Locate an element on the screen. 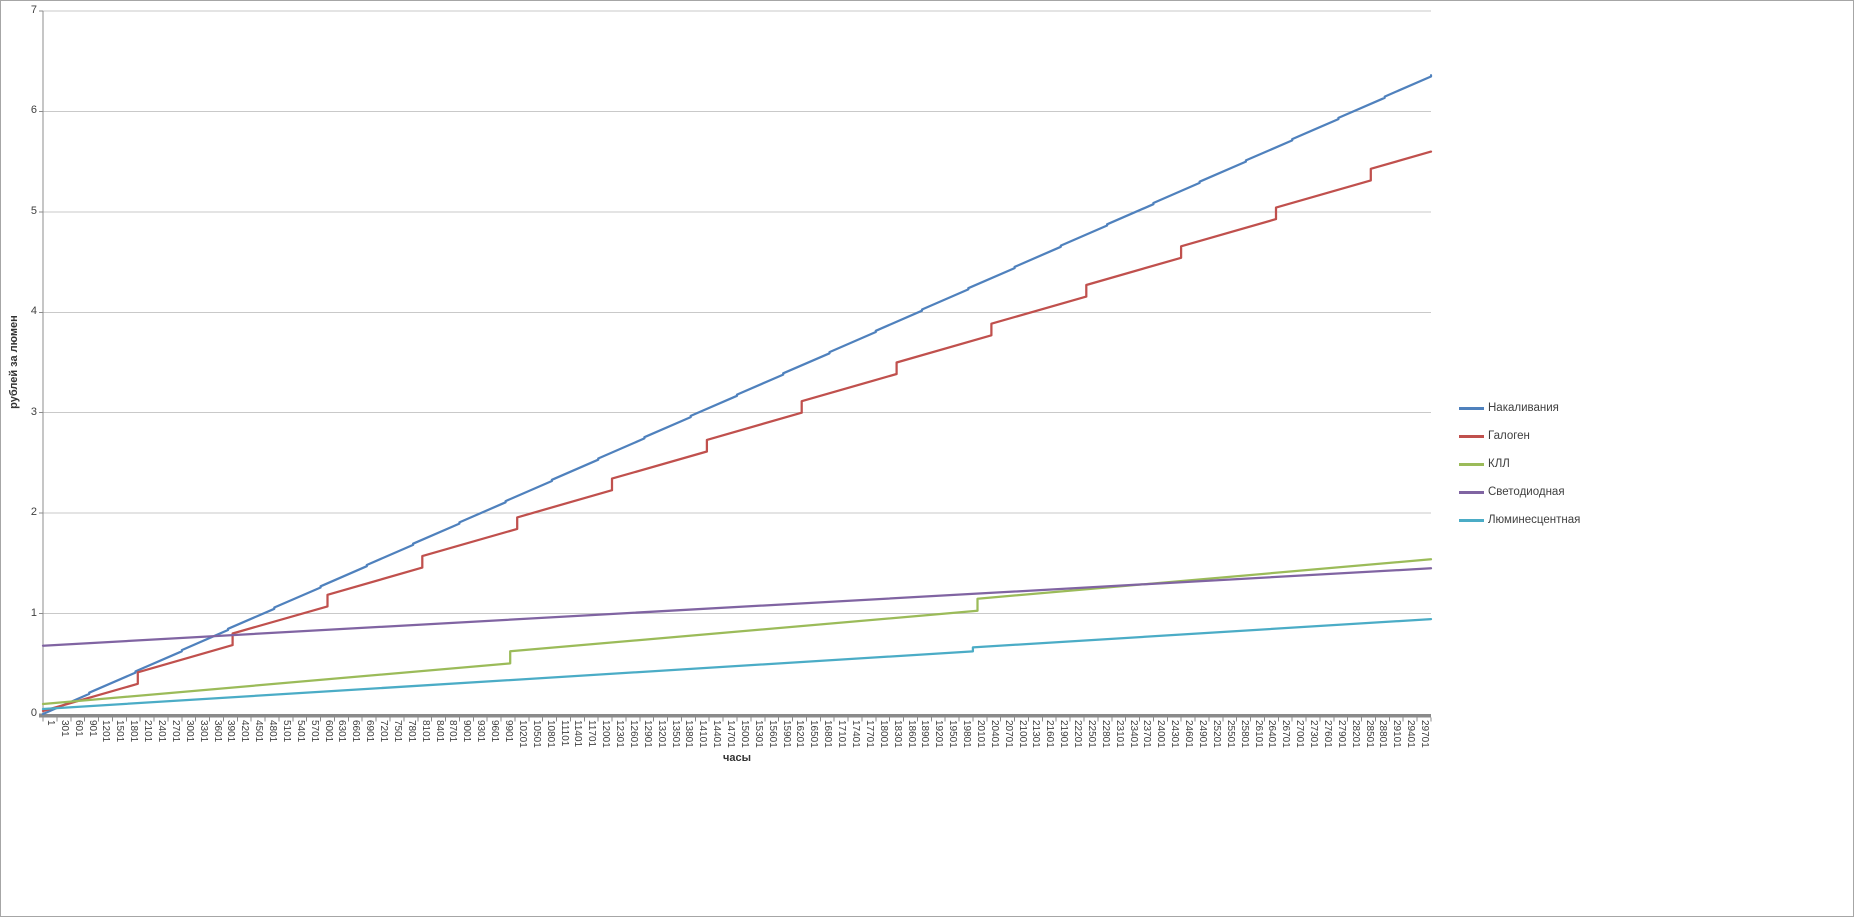 This screenshot has width=1854, height=917. x-tick-label: 19201 is located at coordinates (939, 734).